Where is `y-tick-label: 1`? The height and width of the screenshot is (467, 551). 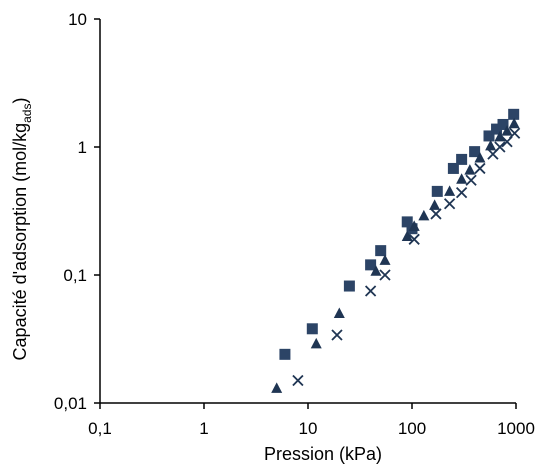 y-tick-label: 1 is located at coordinates (82, 147).